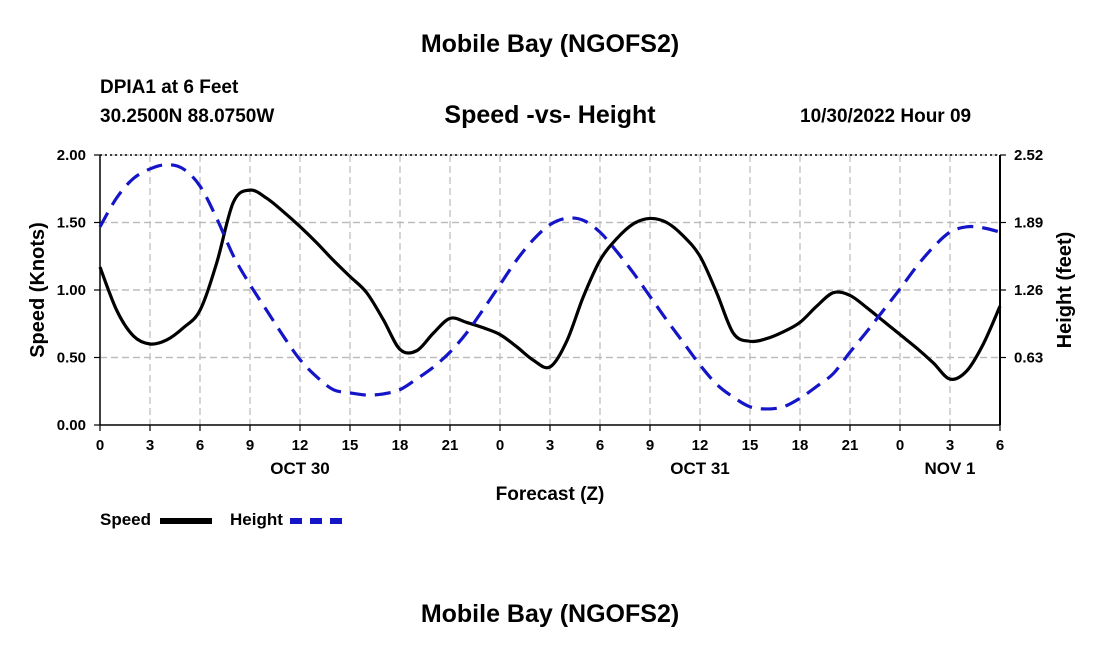  Describe the element at coordinates (38, 290) in the screenshot. I see `y-axis-title-left: Speed (Knots)` at that location.